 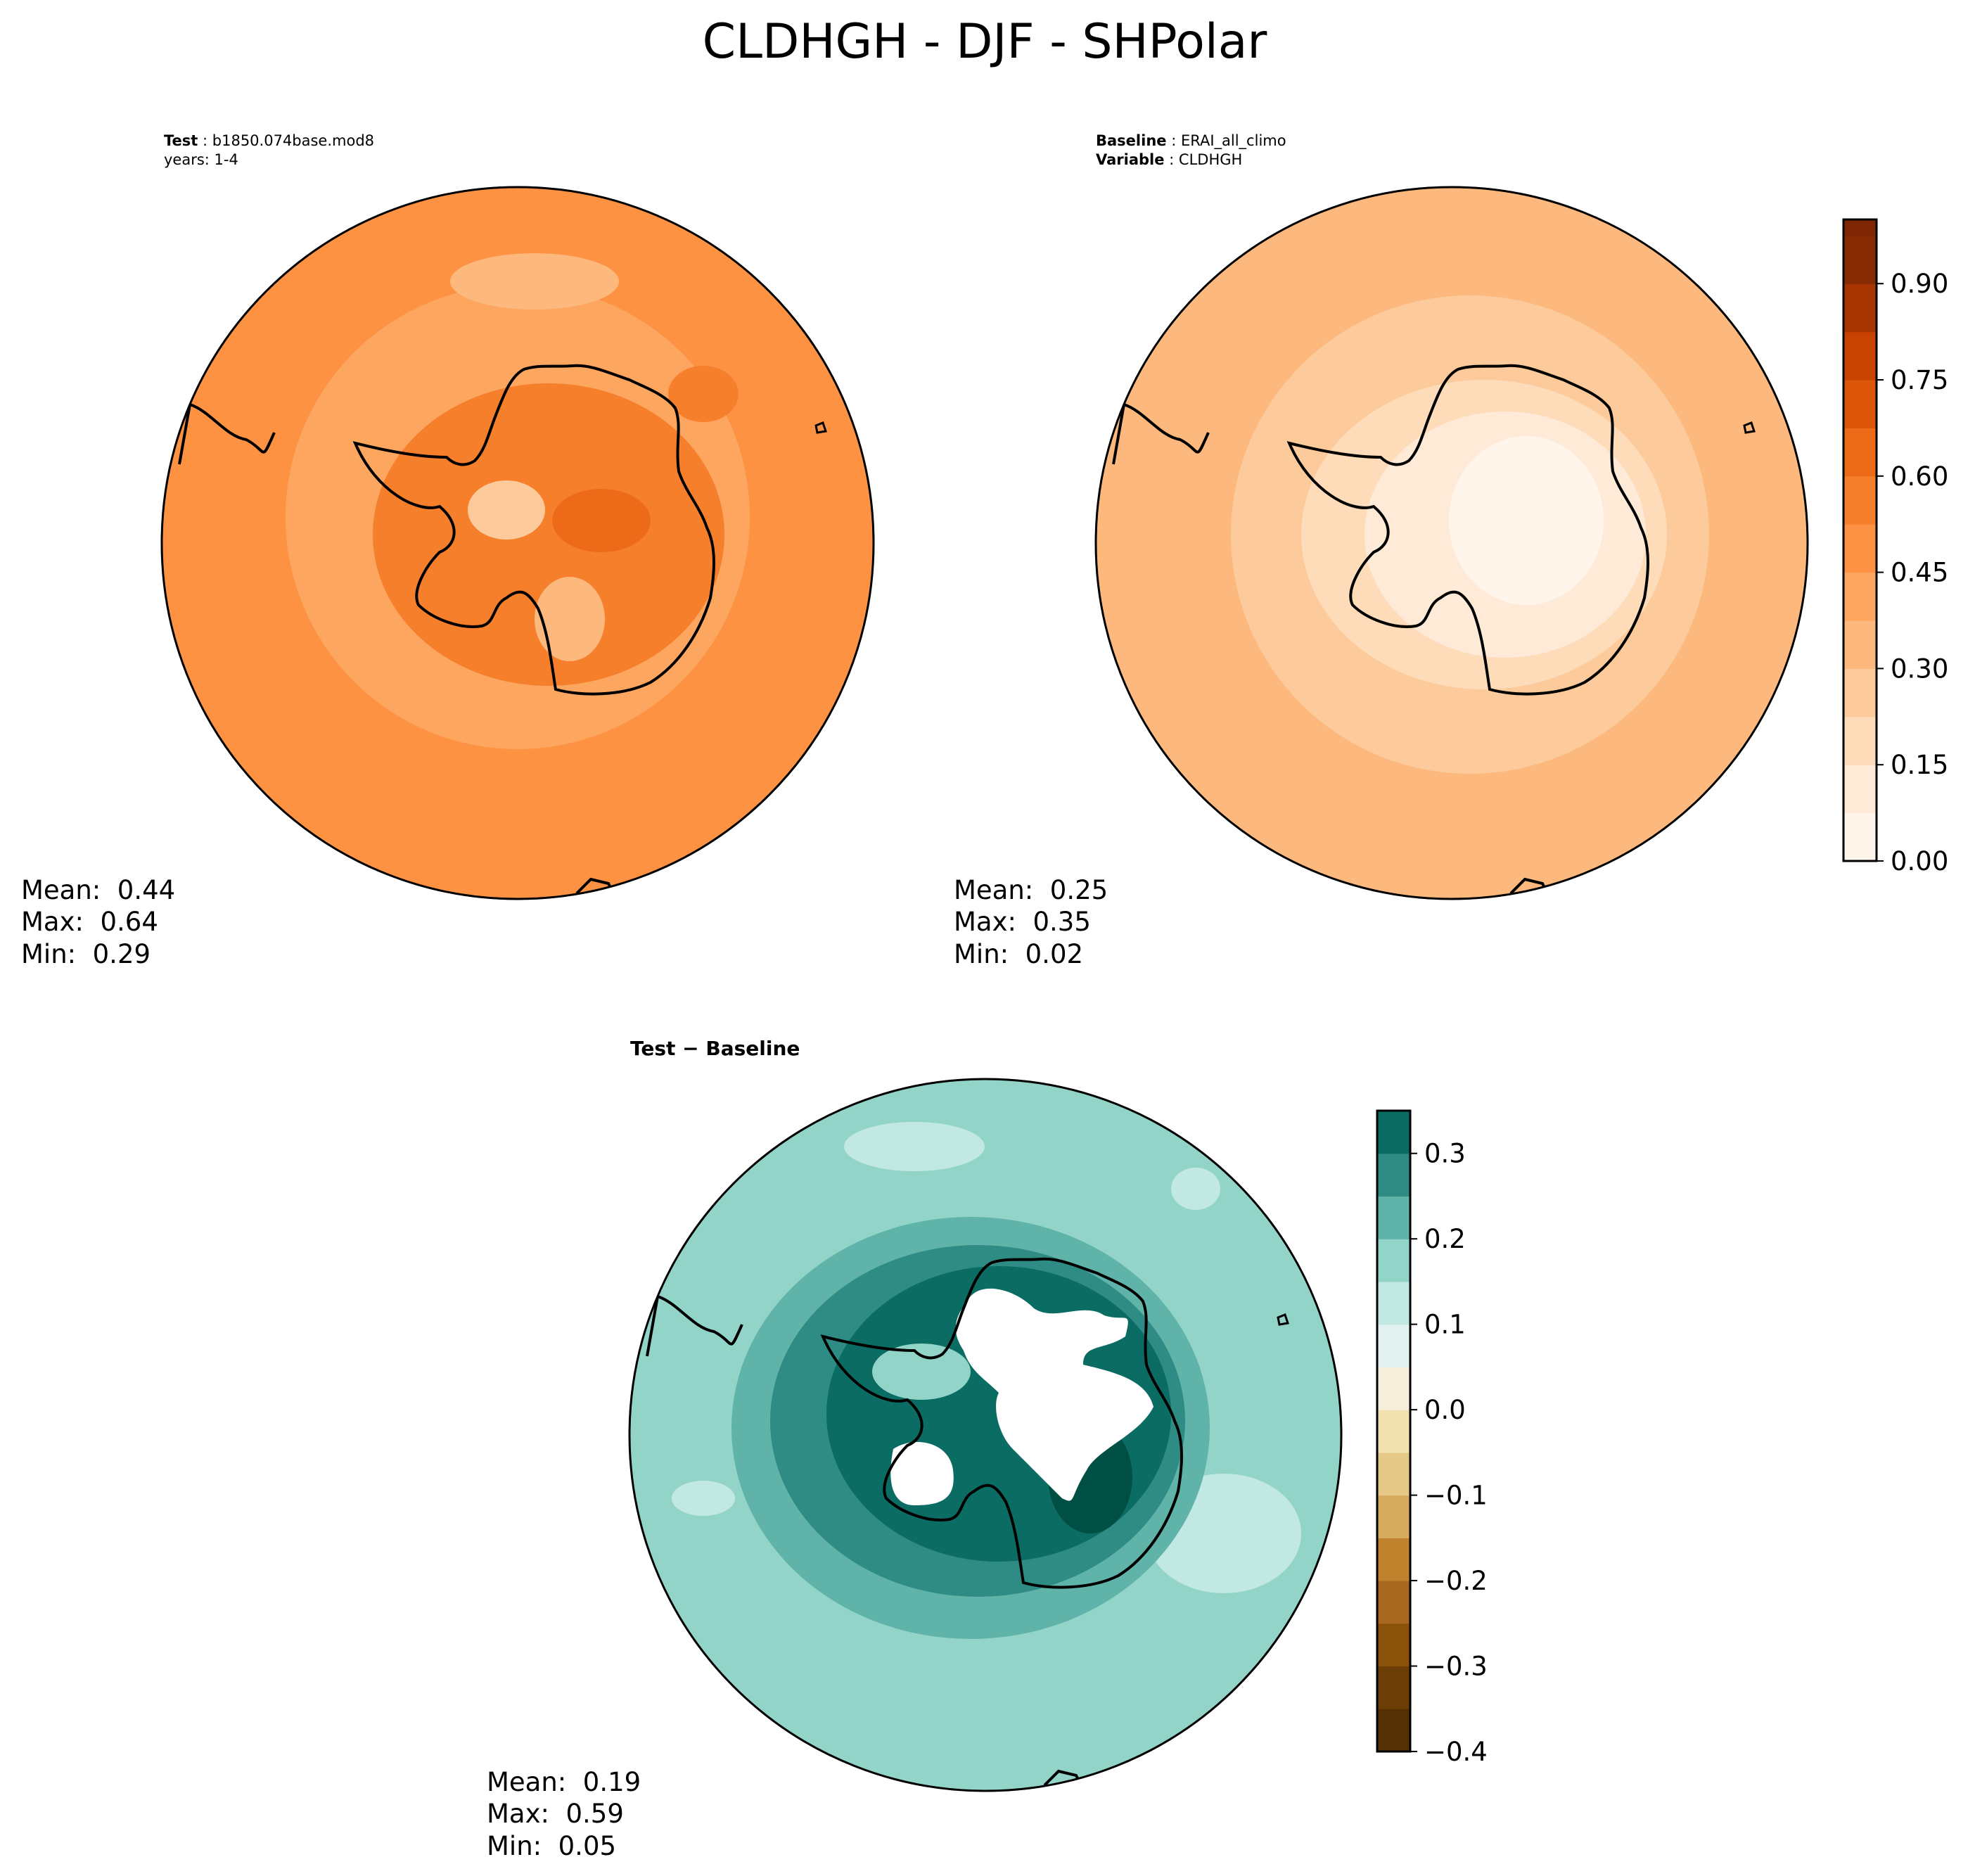 I want to click on colorbar-tick-label: −0.1, so click(x=1456, y=1496).